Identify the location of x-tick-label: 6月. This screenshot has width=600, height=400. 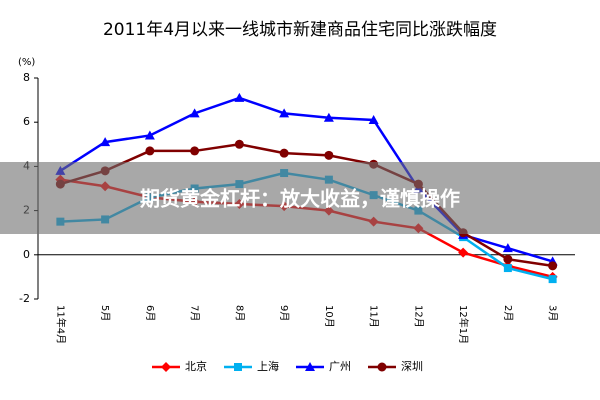
(150, 313).